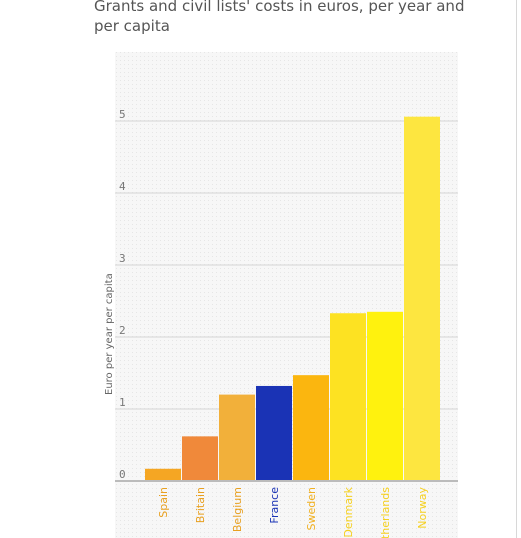 The width and height of the screenshot is (521, 538). I want to click on x-tick-label-netherlands: therlands, so click(385, 512).